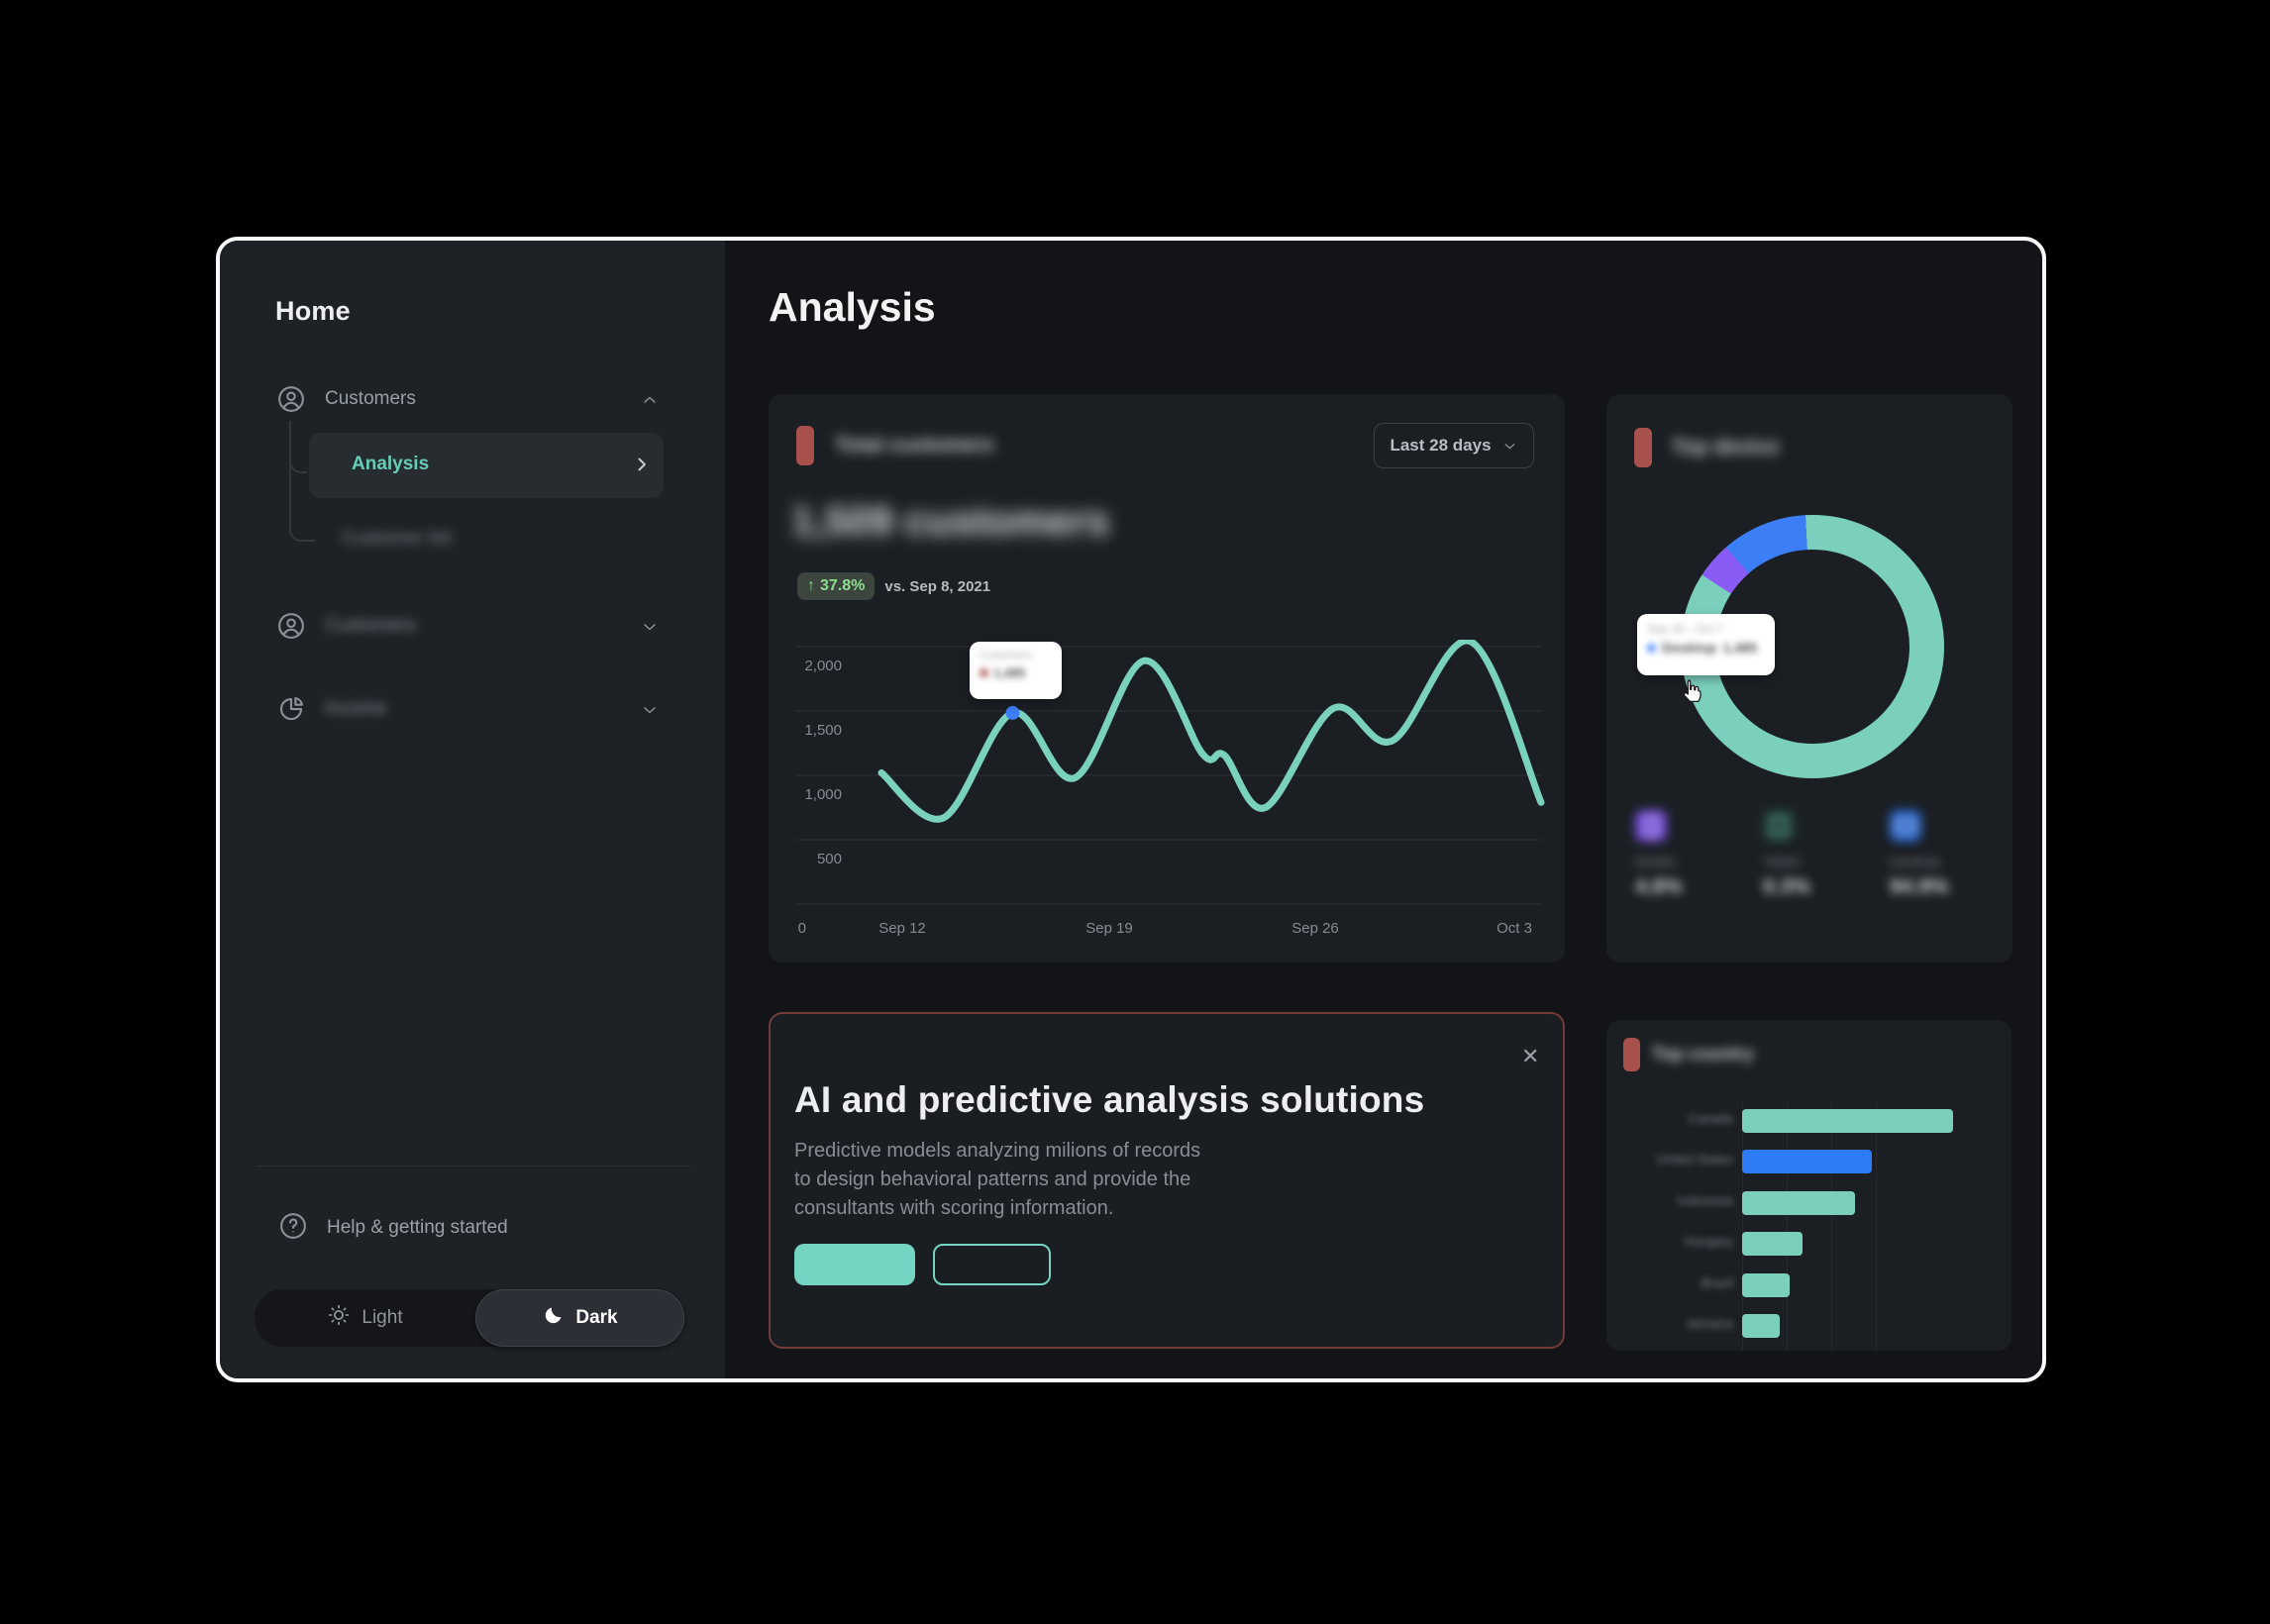 The height and width of the screenshot is (1624, 2270). What do you see at coordinates (1109, 928) in the screenshot?
I see `x-tick: Sep 19` at bounding box center [1109, 928].